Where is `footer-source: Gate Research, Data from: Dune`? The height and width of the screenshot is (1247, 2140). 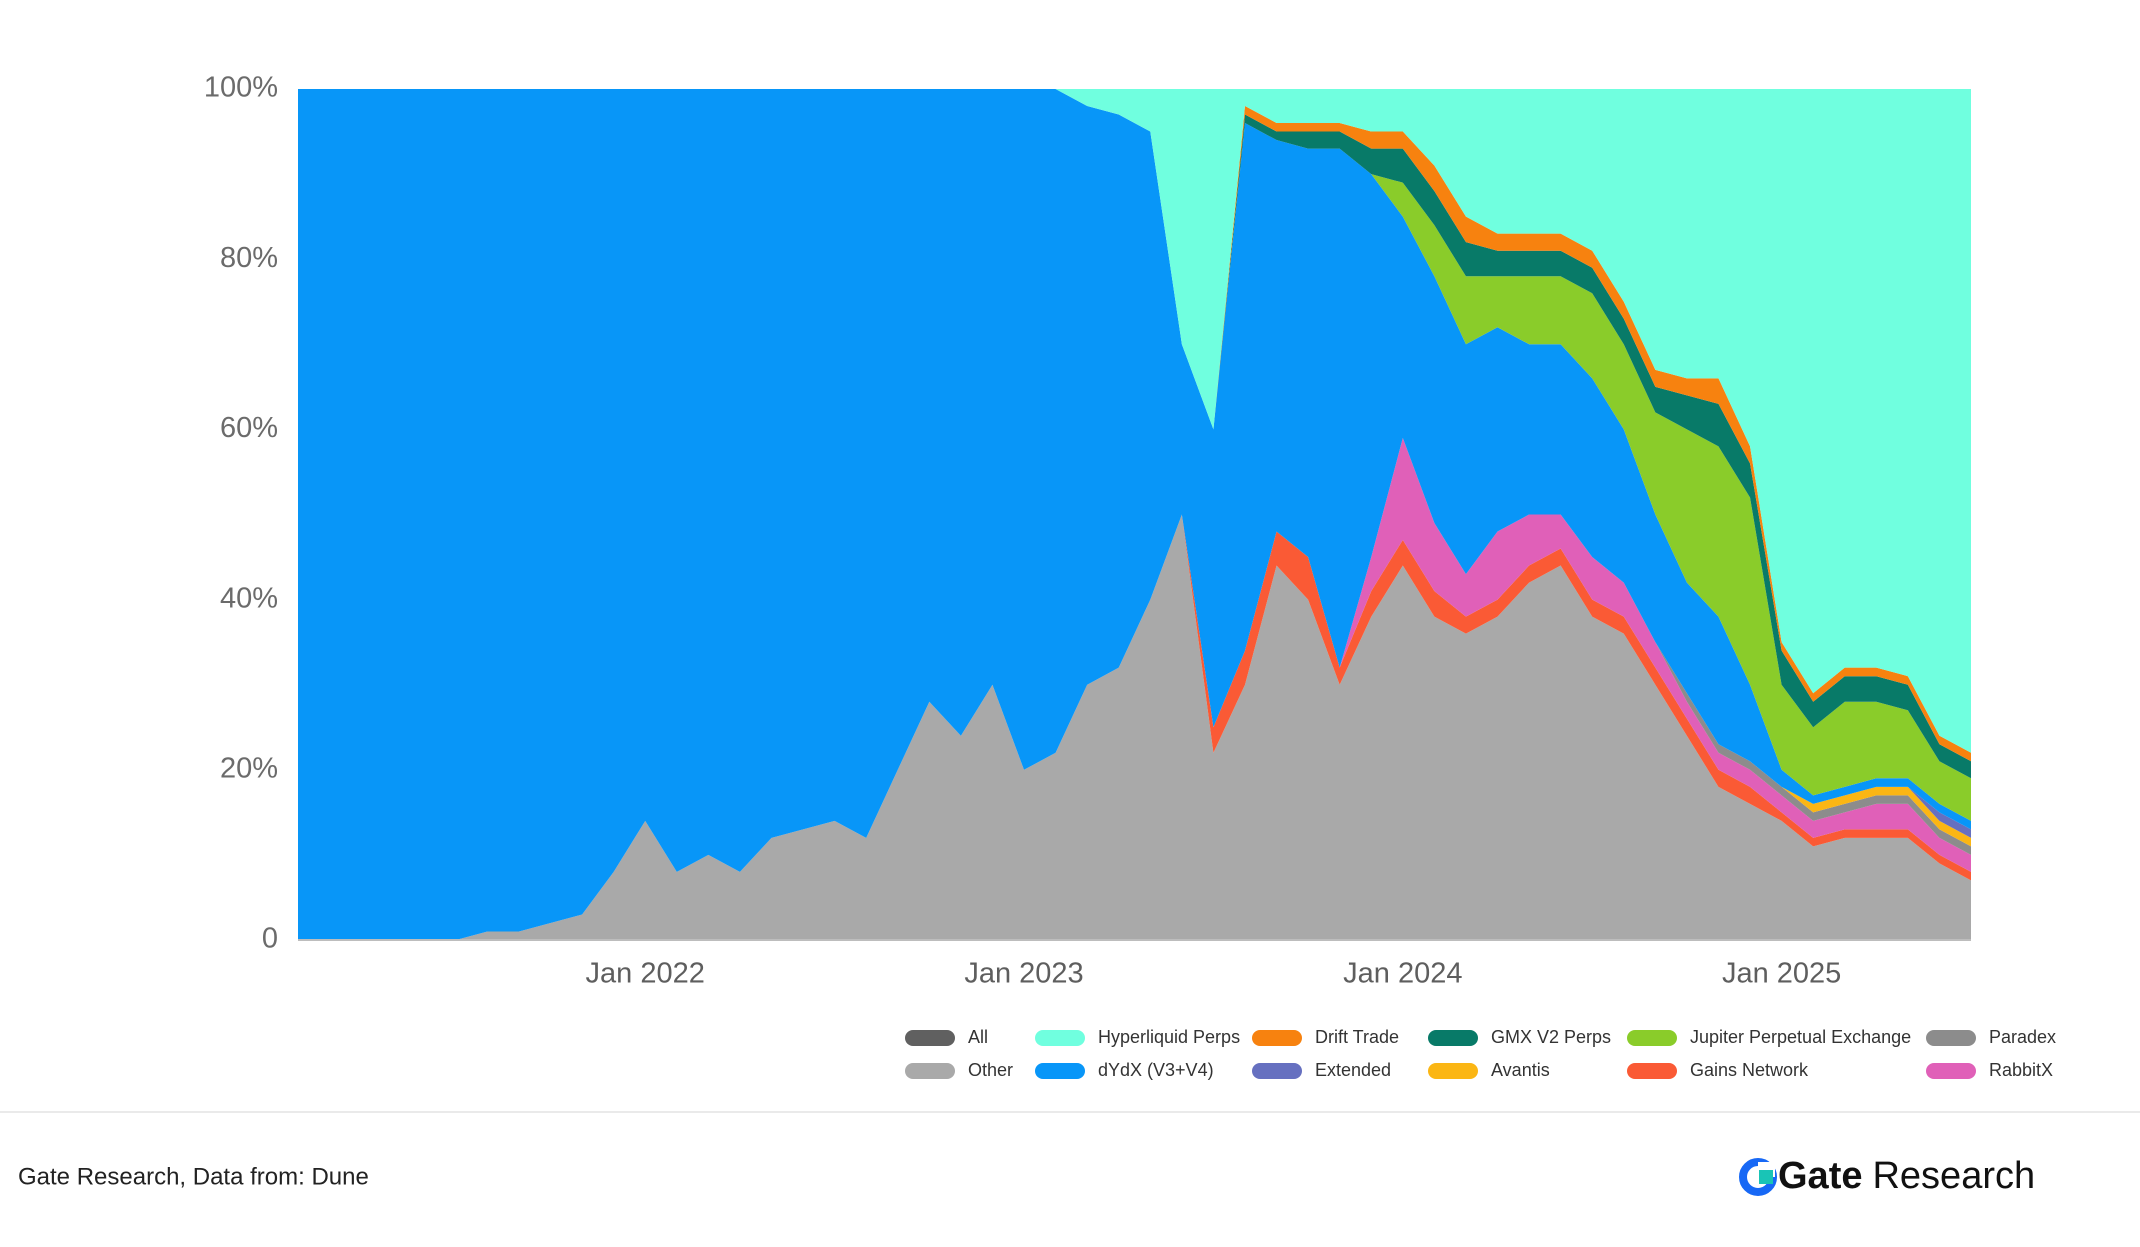 footer-source: Gate Research, Data from: Dune is located at coordinates (193, 1176).